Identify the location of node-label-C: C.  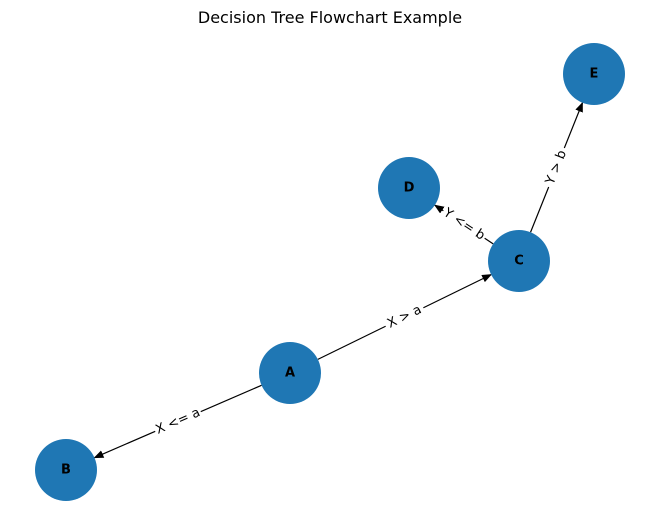
(519, 261).